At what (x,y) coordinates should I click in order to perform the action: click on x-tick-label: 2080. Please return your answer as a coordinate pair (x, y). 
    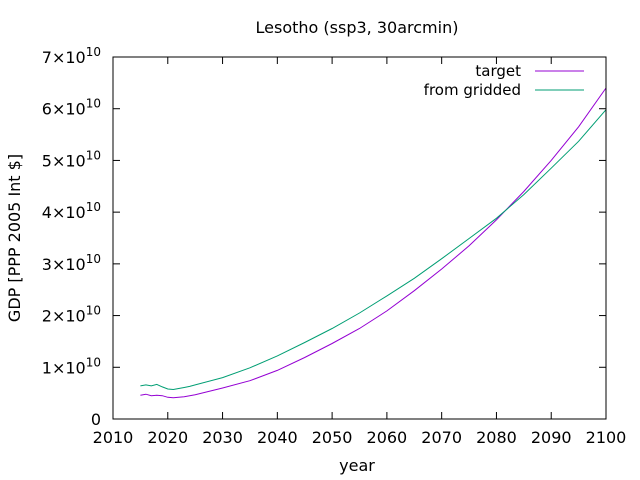
    Looking at the image, I should click on (496, 437).